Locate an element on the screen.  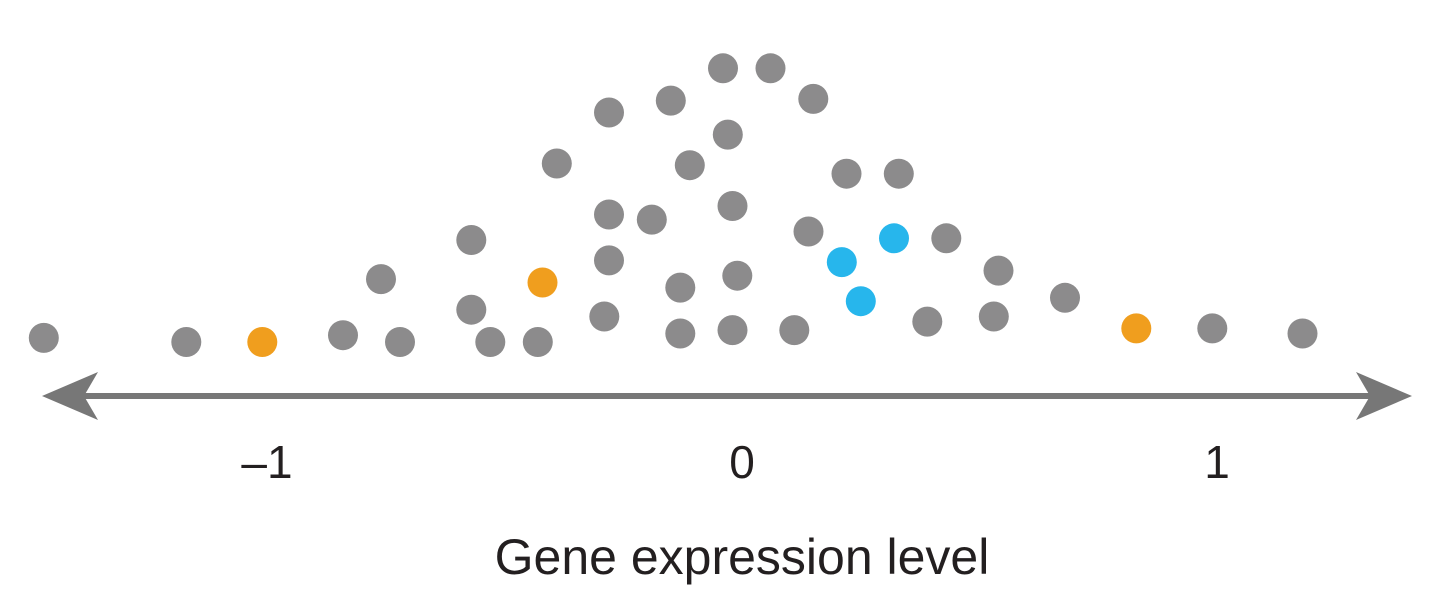
x-axis-title: Gene expression level is located at coordinates (742, 557).